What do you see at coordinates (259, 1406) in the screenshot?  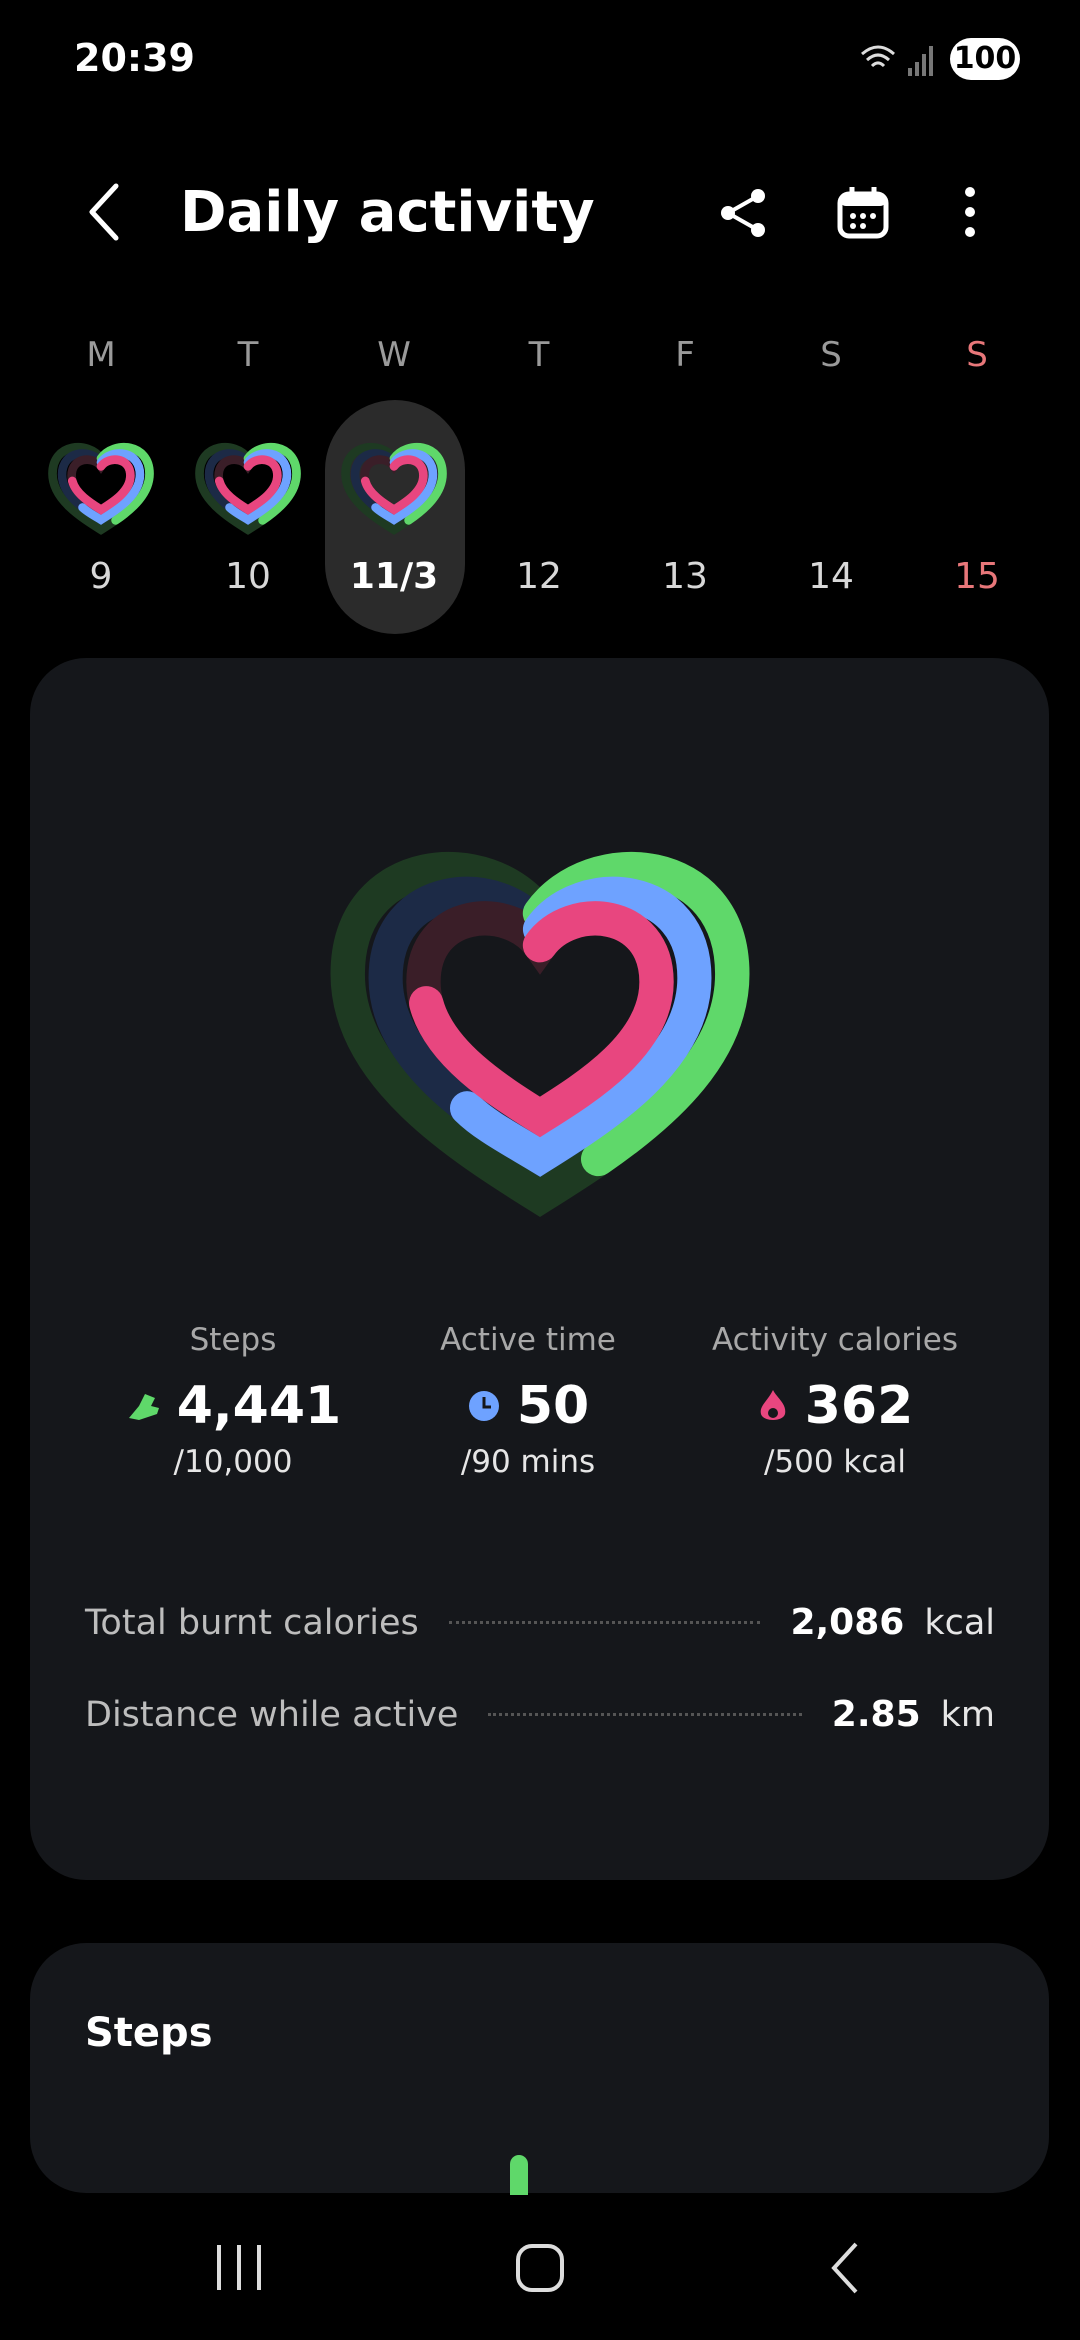 I see `stat-value: 4,441` at bounding box center [259, 1406].